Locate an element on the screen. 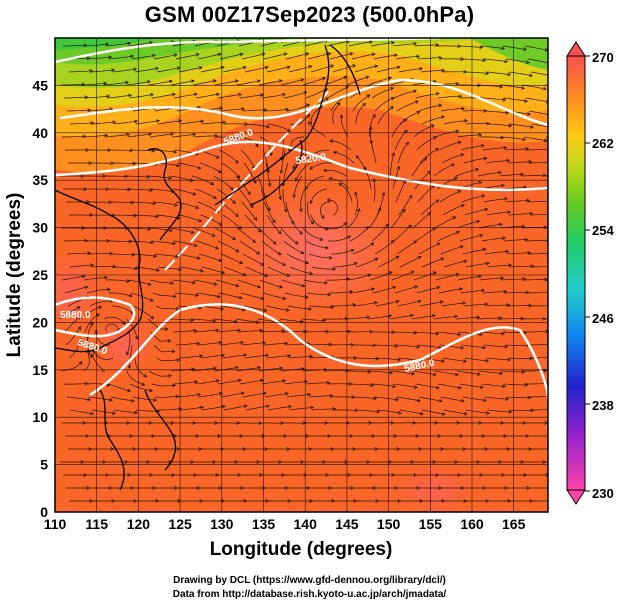 This screenshot has height=605, width=619. colorbar-label: 246 is located at coordinates (603, 318).